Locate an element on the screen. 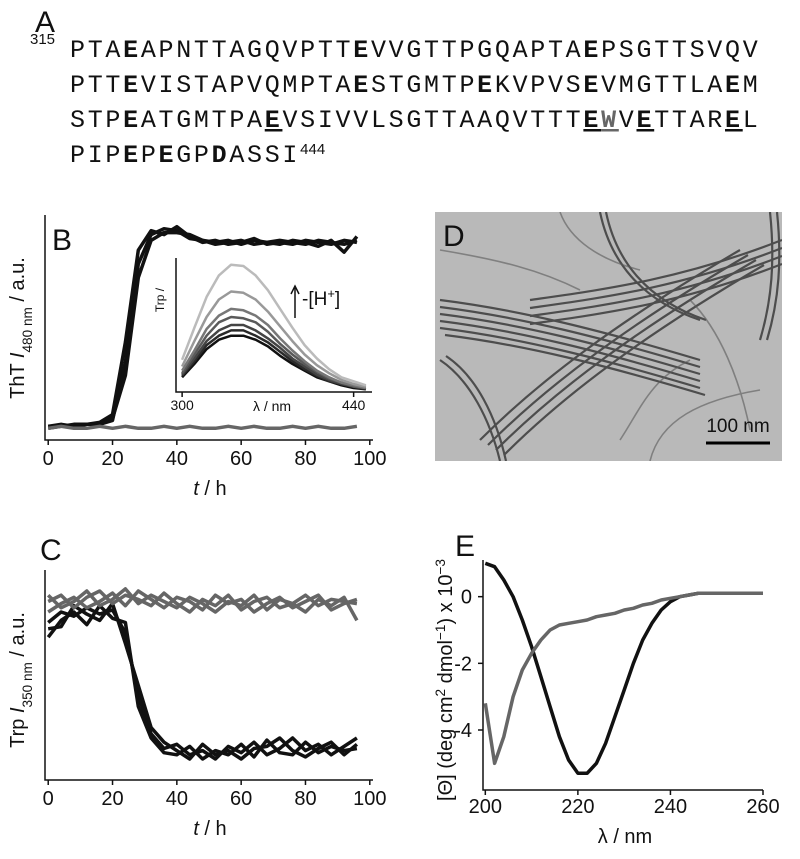  label-part: 480 nm is located at coordinates (27, 329).